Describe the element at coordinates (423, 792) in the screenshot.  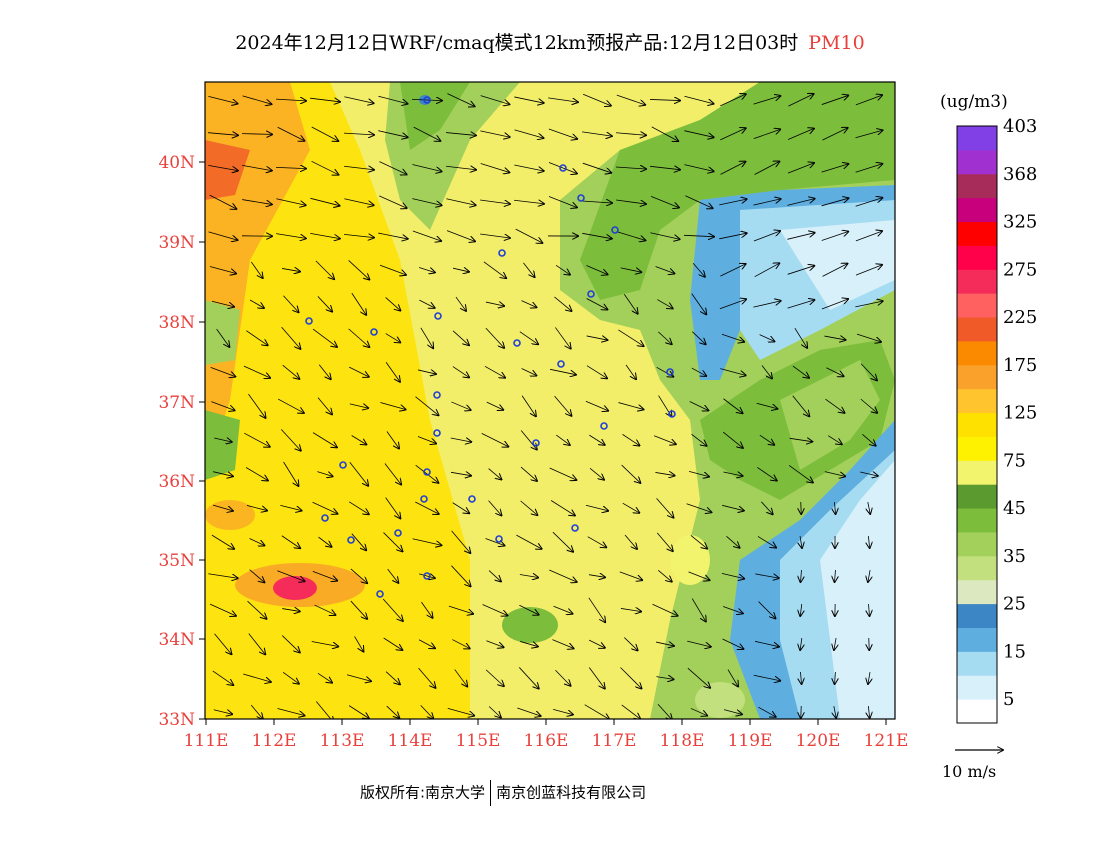
I see `copyright-left: 版权所有:南京大学` at that location.